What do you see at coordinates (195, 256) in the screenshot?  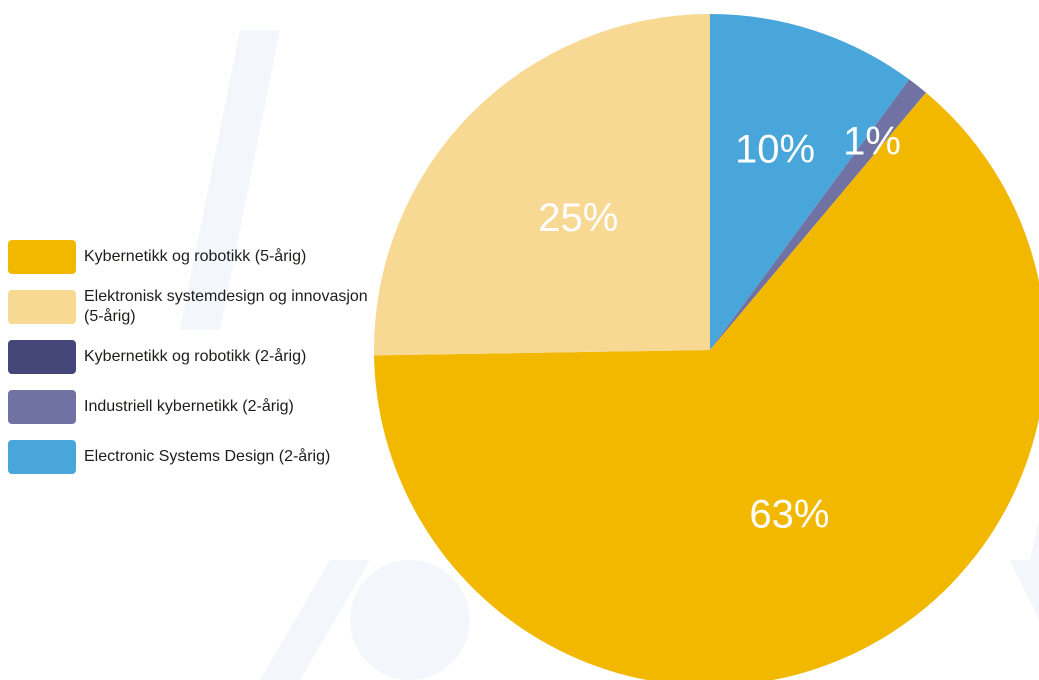 I see `legend-label: Kybernetikk og robotikk (5-årig)` at bounding box center [195, 256].